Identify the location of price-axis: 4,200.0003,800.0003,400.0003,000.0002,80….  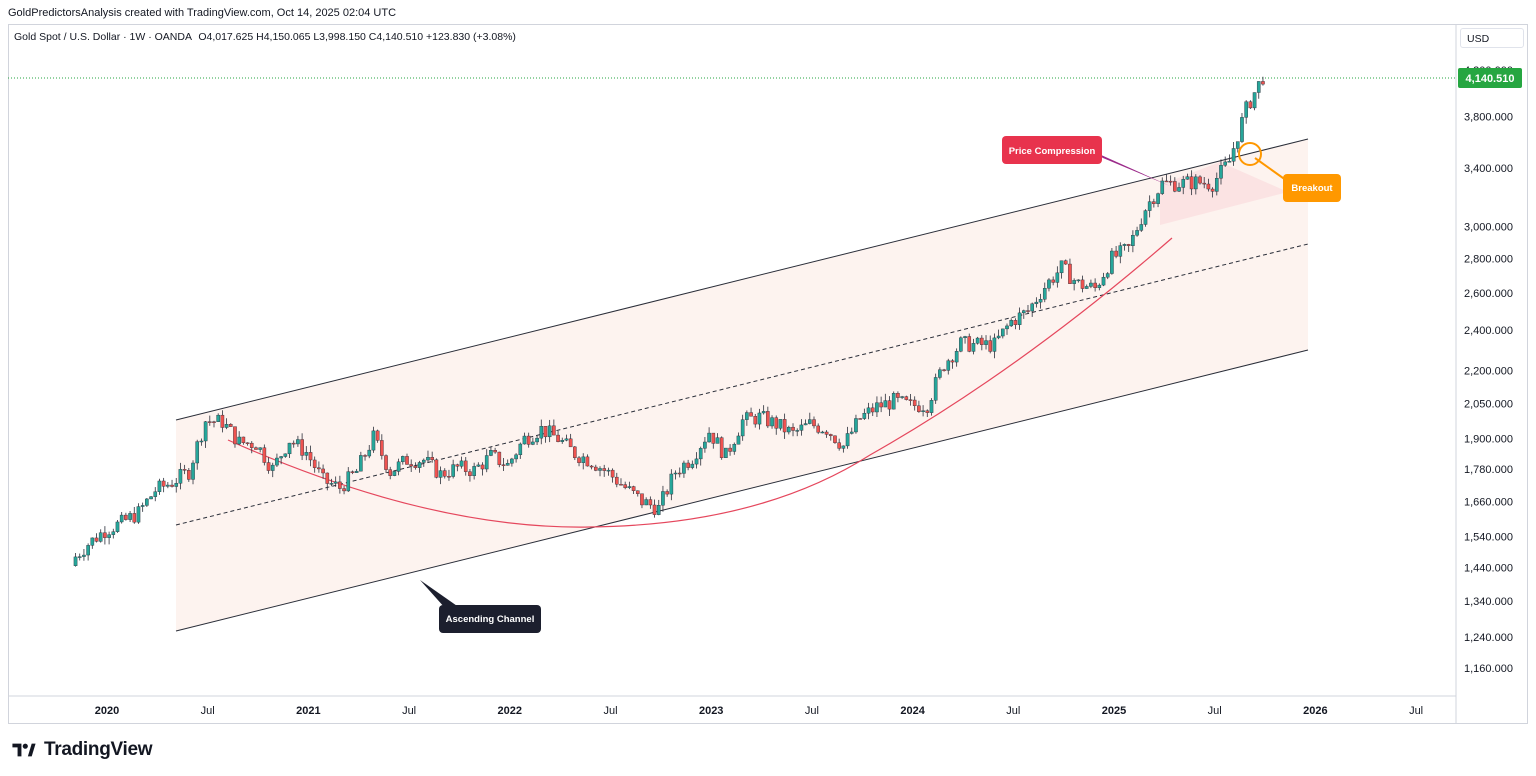
(1488, 370).